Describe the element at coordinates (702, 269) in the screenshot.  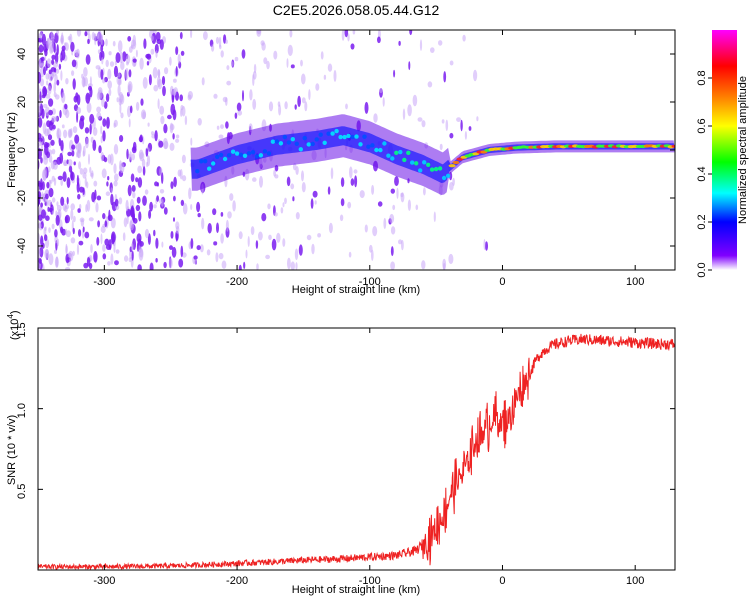
I see `colorbar-tick-label: 0.0` at that location.